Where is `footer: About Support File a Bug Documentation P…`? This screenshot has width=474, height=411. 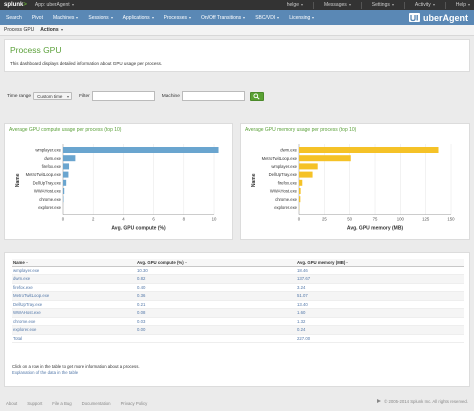
footer: About Support File a Bug Documentation P… is located at coordinates (237, 403).